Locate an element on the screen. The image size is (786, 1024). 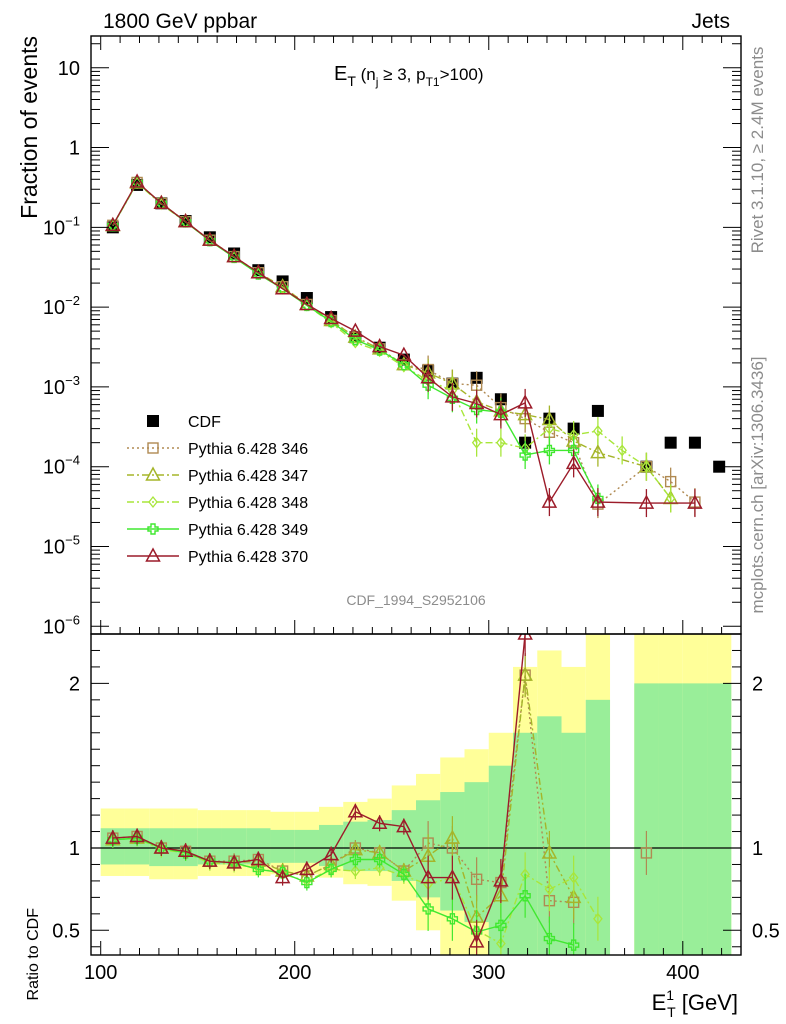
ratio-y-tick-label: 2 is located at coordinates (74, 684).